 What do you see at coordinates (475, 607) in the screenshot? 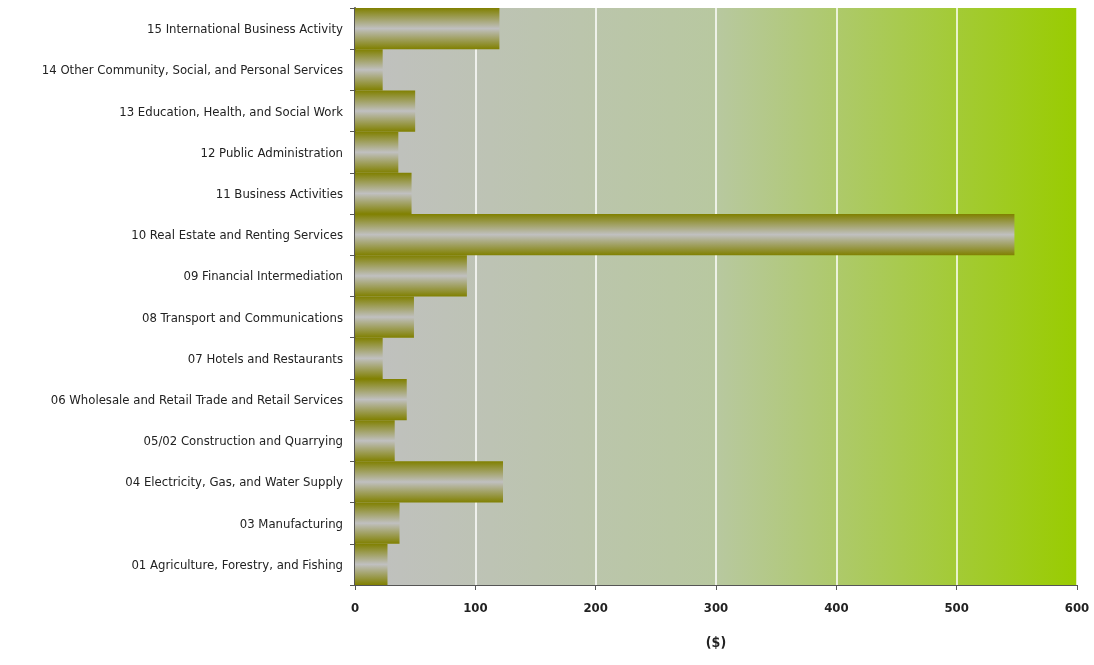
I see `x-tick-label: 100` at bounding box center [475, 607].